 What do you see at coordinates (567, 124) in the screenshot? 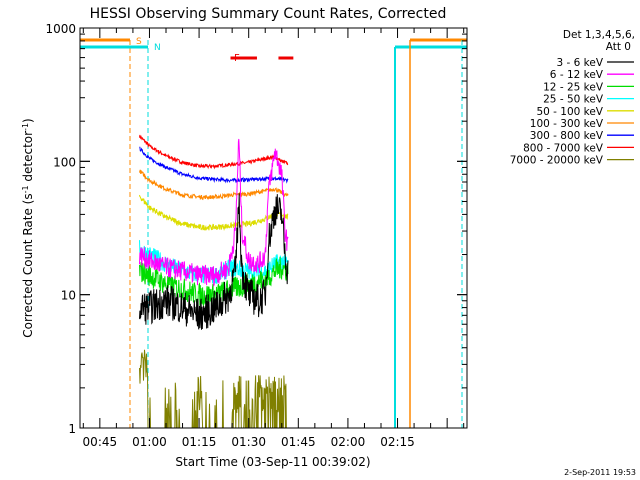
I see `legend-entry-label: 100 - 300 keV` at bounding box center [567, 124].